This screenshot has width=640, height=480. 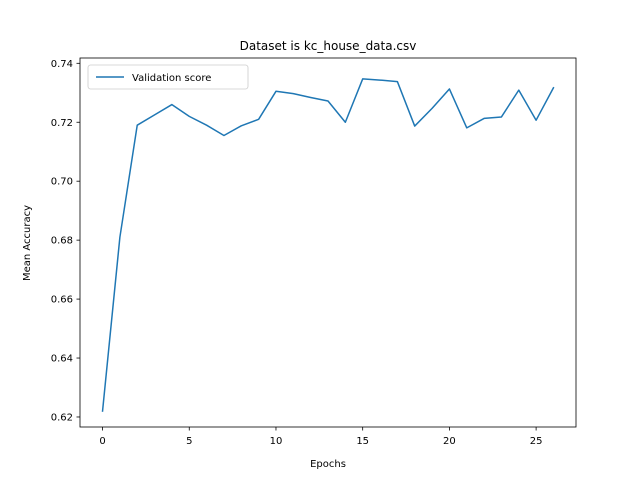 What do you see at coordinates (27, 243) in the screenshot?
I see `y-axis-label: Mean Accuracy` at bounding box center [27, 243].